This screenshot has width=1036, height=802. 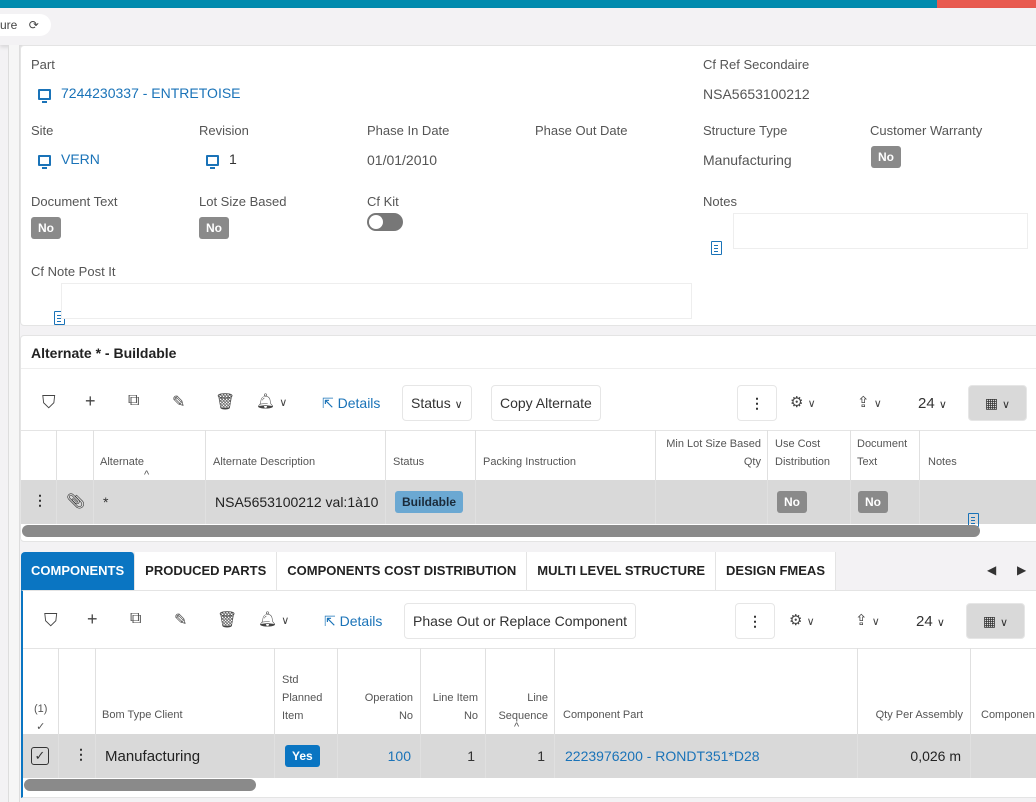 I want to click on component-part-link: 2223976200 - RONDT351*D28, so click(x=662, y=756).